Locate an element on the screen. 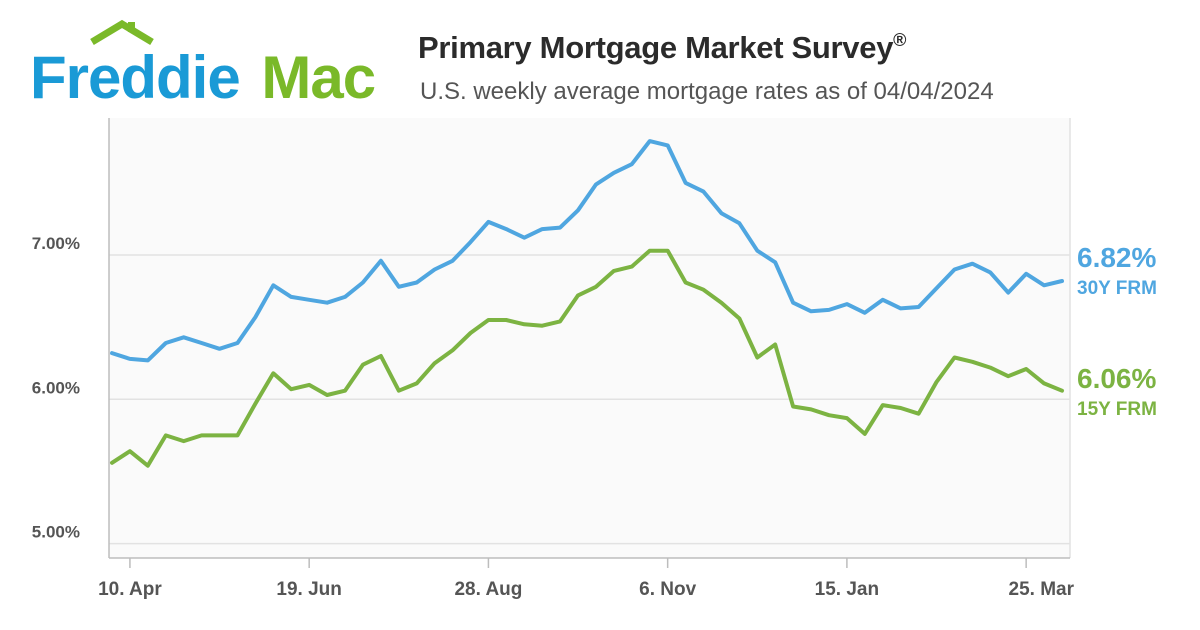 The image size is (1200, 630). x-tick-label: 25. Mar is located at coordinates (1042, 589).